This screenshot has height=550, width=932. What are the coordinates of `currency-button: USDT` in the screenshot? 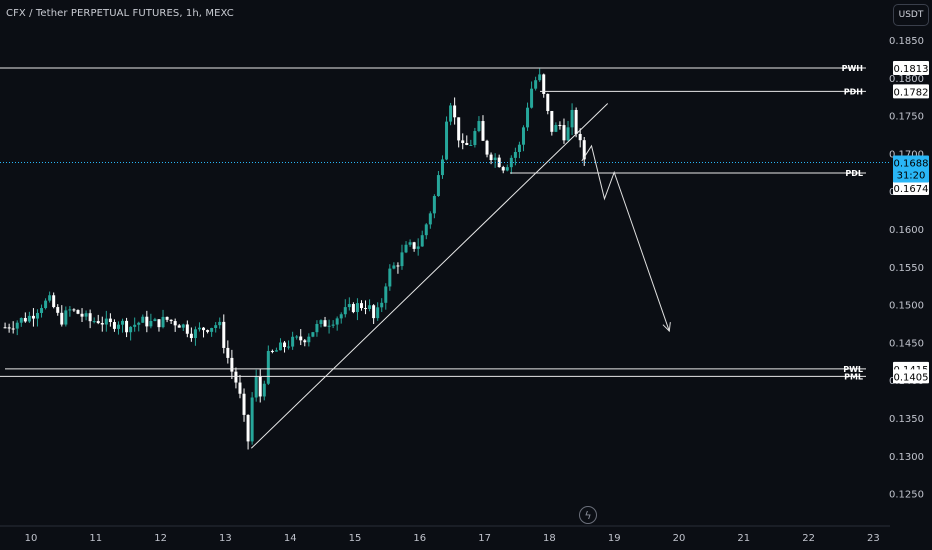 It's located at (911, 15).